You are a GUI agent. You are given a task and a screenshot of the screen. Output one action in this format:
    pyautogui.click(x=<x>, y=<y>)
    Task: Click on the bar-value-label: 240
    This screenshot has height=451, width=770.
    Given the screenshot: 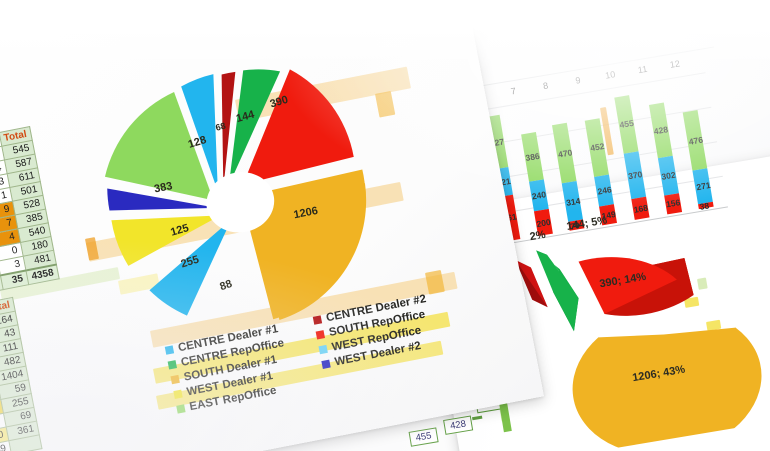 What is the action you would take?
    pyautogui.click(x=539, y=195)
    